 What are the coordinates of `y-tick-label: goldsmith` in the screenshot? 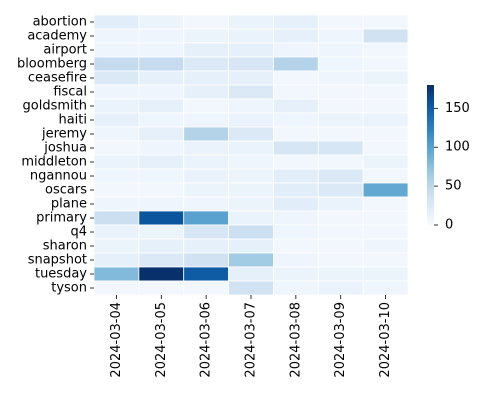 It's located at (55, 106).